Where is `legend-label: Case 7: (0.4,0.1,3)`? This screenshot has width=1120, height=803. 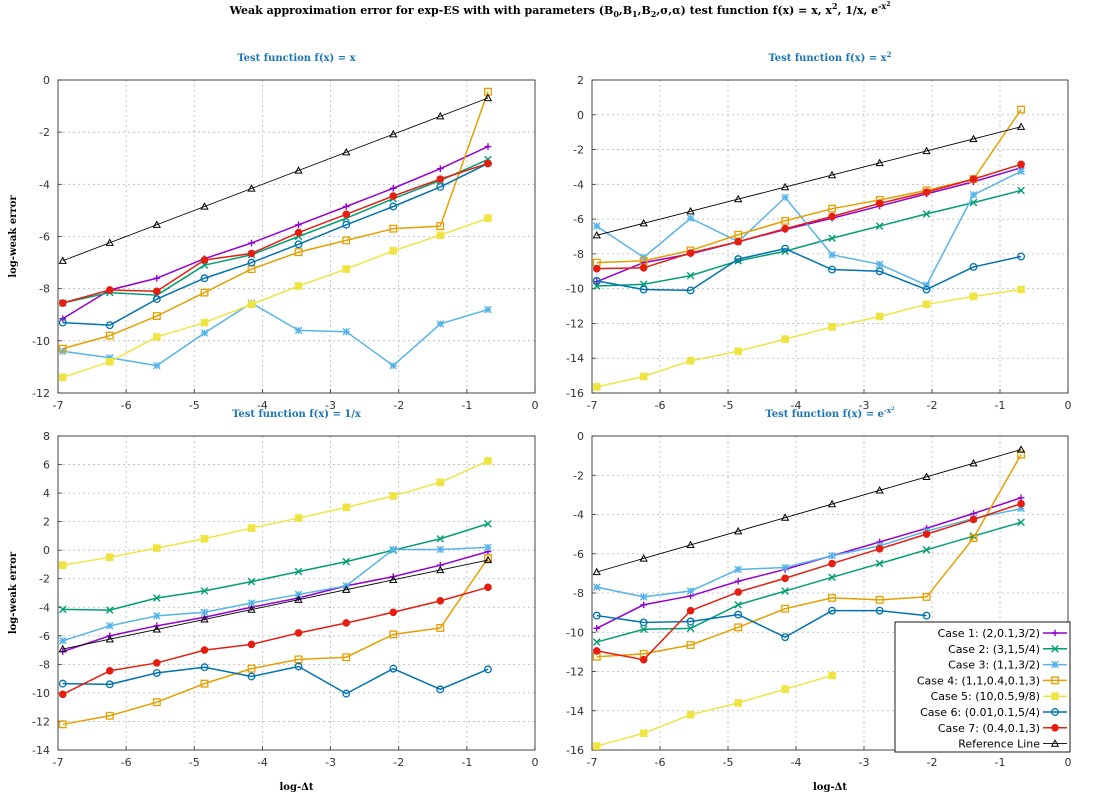 legend-label: Case 7: (0.4,0.1,3) is located at coordinates (989, 728).